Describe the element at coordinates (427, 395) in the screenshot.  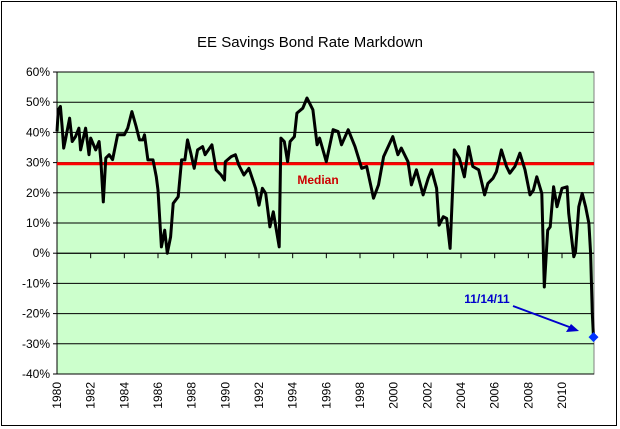
I see `x-tick-label: 2002` at that location.